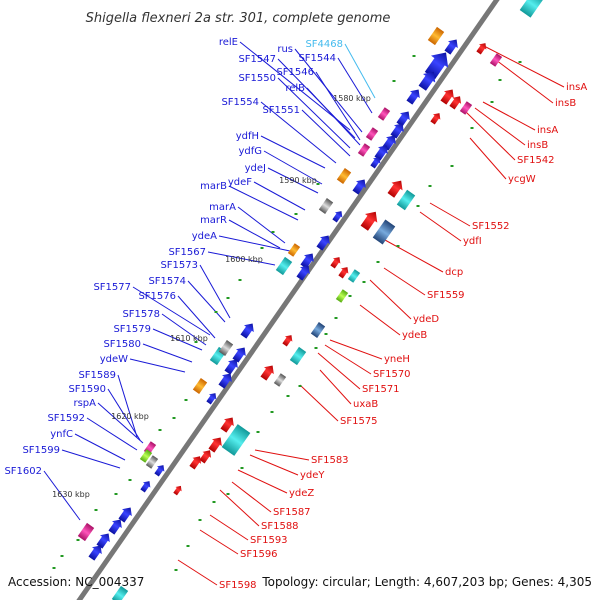  What do you see at coordinates (61, 434) in the screenshot?
I see `gene-label-ynfc: ynfC` at bounding box center [61, 434].